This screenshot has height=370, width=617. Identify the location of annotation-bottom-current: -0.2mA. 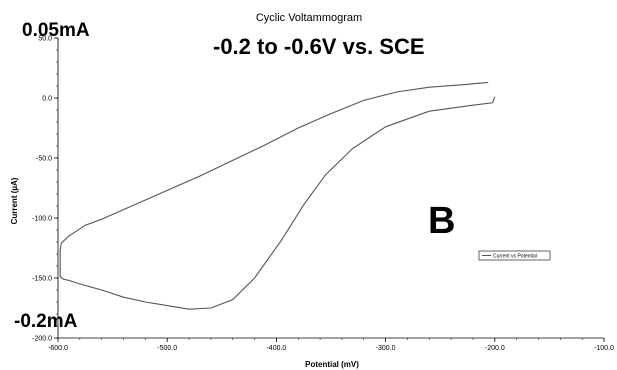
(46, 321).